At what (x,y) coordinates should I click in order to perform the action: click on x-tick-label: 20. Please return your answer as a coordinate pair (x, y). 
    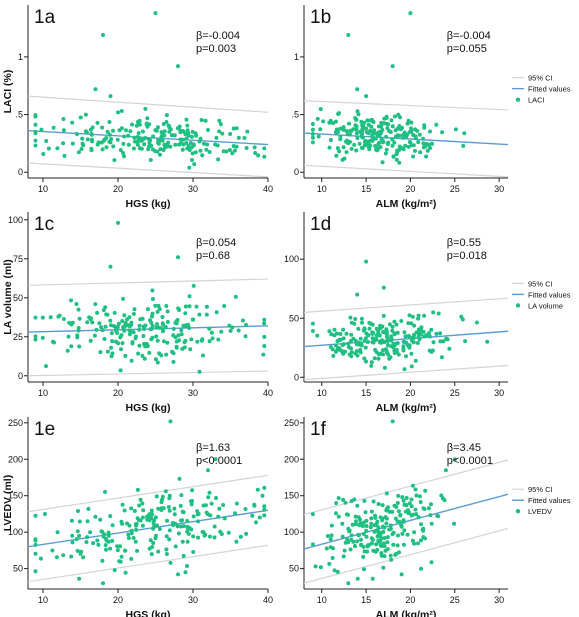
    Looking at the image, I should click on (410, 393).